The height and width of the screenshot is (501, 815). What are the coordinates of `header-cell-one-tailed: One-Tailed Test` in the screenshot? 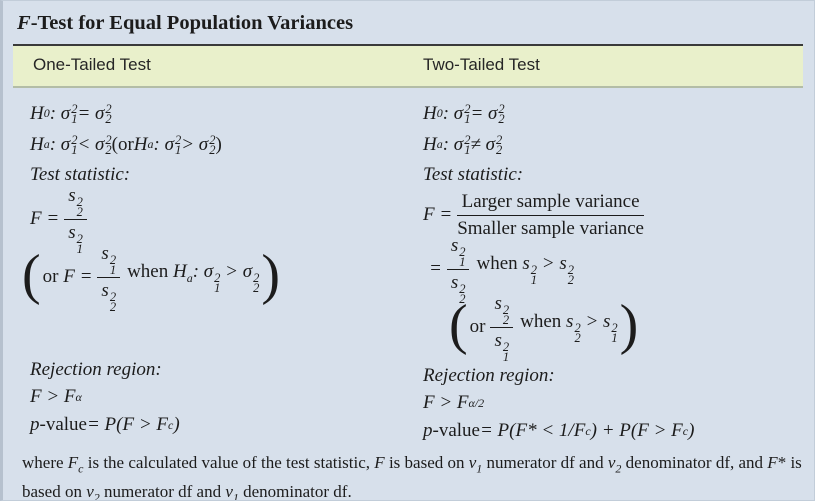 It's located at (92, 64).